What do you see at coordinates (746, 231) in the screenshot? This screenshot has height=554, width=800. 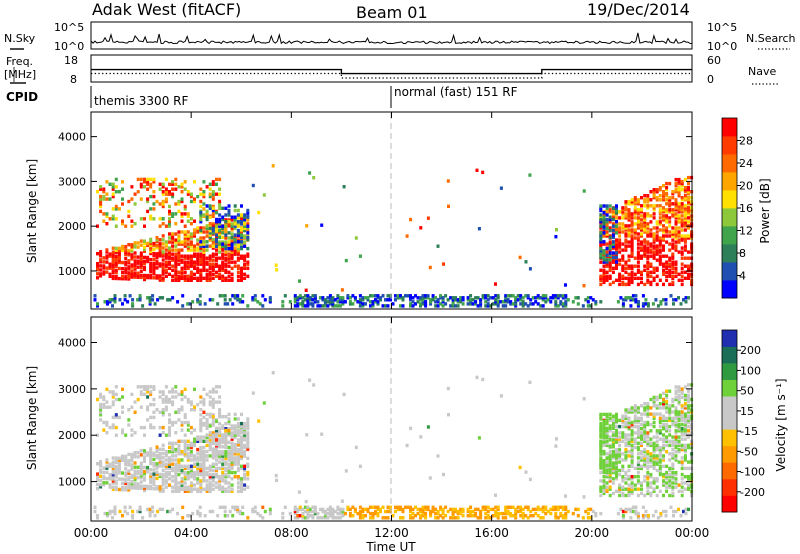 I see `power-colorbar-tick-label: 12` at bounding box center [746, 231].